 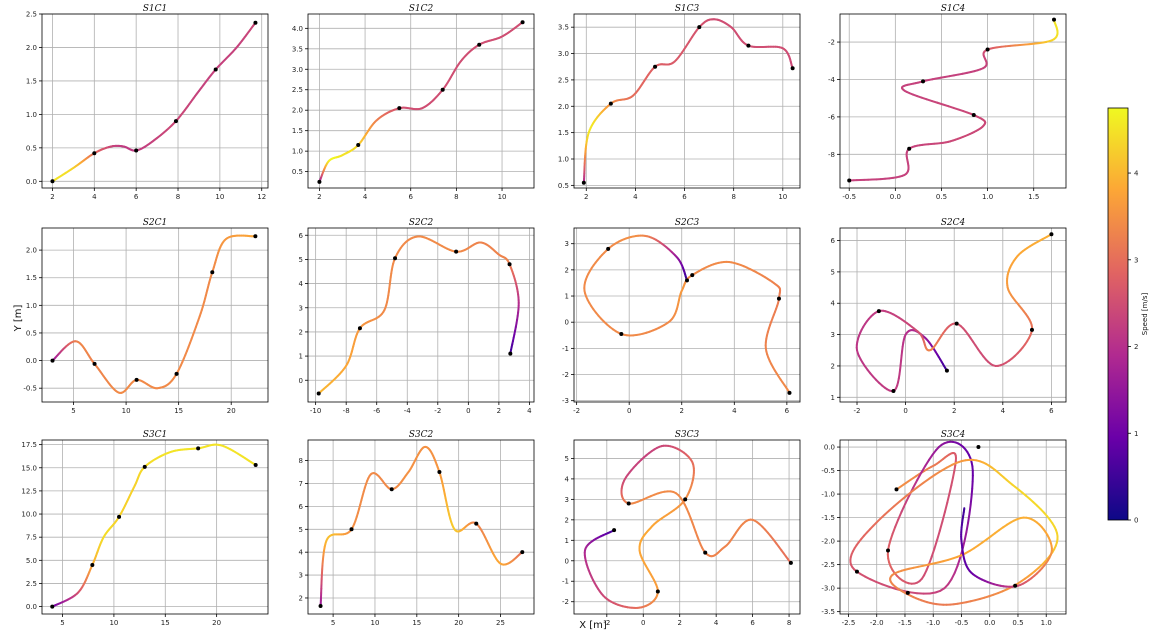 What do you see at coordinates (563, 80) in the screenshot?
I see `y-tick-label: 2.5` at bounding box center [563, 80].